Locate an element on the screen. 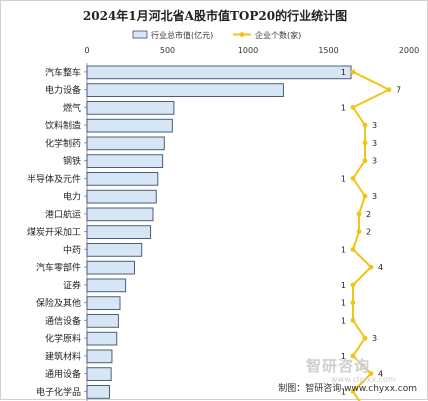  category-label: 钢铁 is located at coordinates (72, 161).